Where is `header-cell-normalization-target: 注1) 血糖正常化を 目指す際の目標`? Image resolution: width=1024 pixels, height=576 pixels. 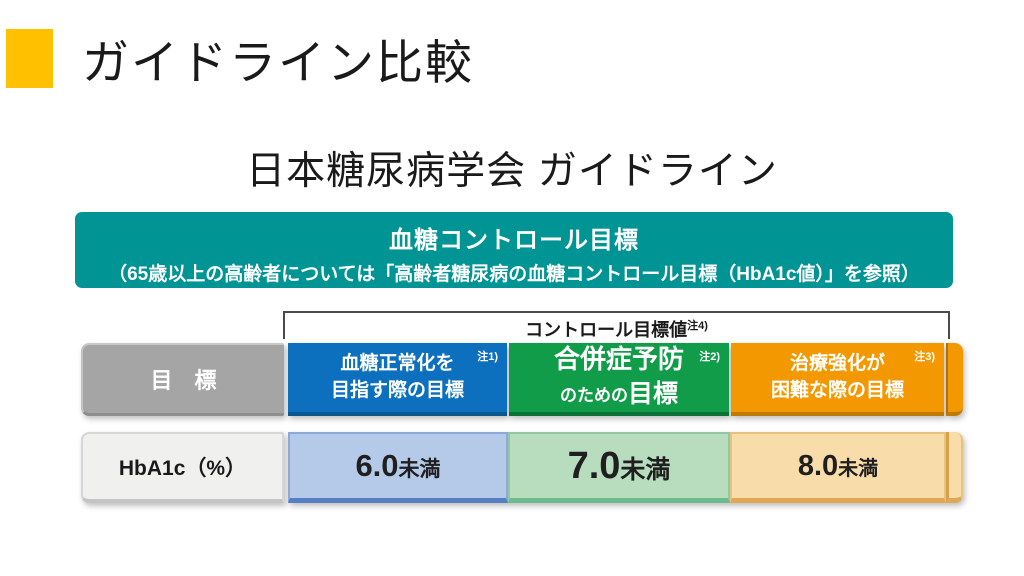 header-cell-normalization-target: 注1) 血糖正常化を 目指す際の目標 is located at coordinates (397, 379).